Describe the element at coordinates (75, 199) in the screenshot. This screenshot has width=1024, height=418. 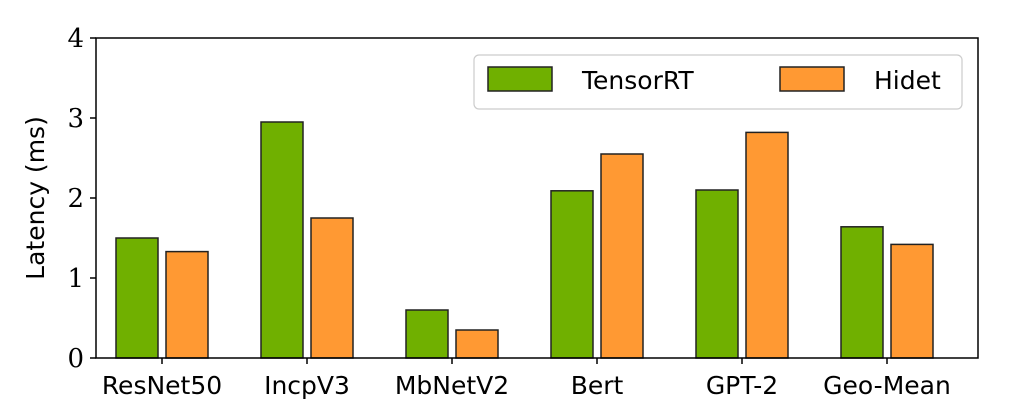
I see `y-tick-label: 2` at that location.